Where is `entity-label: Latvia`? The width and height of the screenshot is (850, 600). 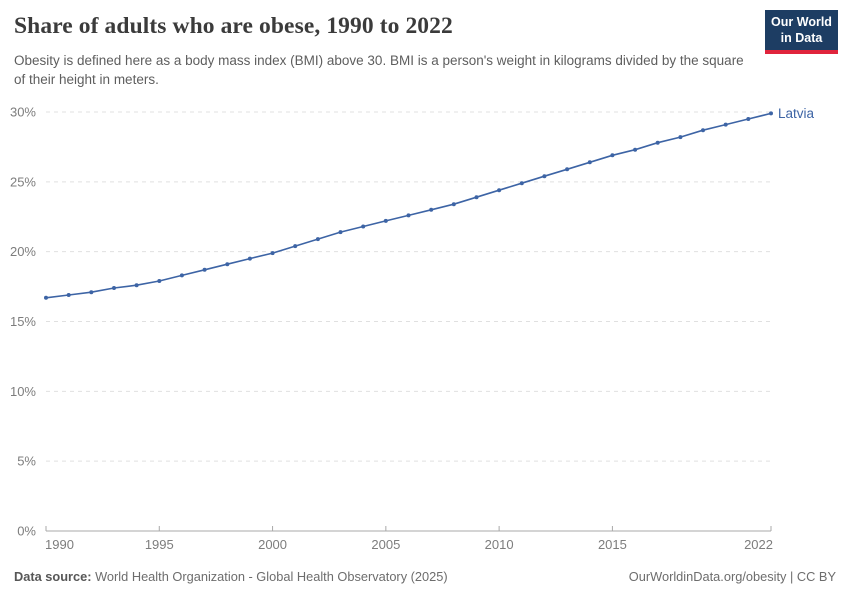
entity-label: Latvia is located at coordinates (796, 113).